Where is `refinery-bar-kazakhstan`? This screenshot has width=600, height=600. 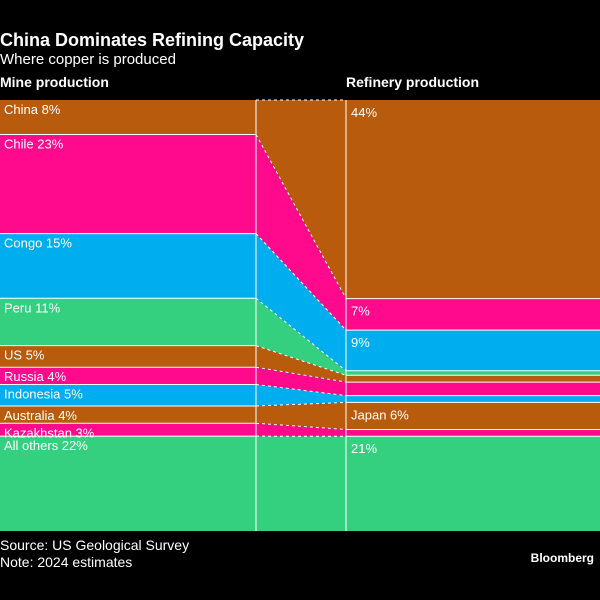 refinery-bar-kazakhstan is located at coordinates (473, 433).